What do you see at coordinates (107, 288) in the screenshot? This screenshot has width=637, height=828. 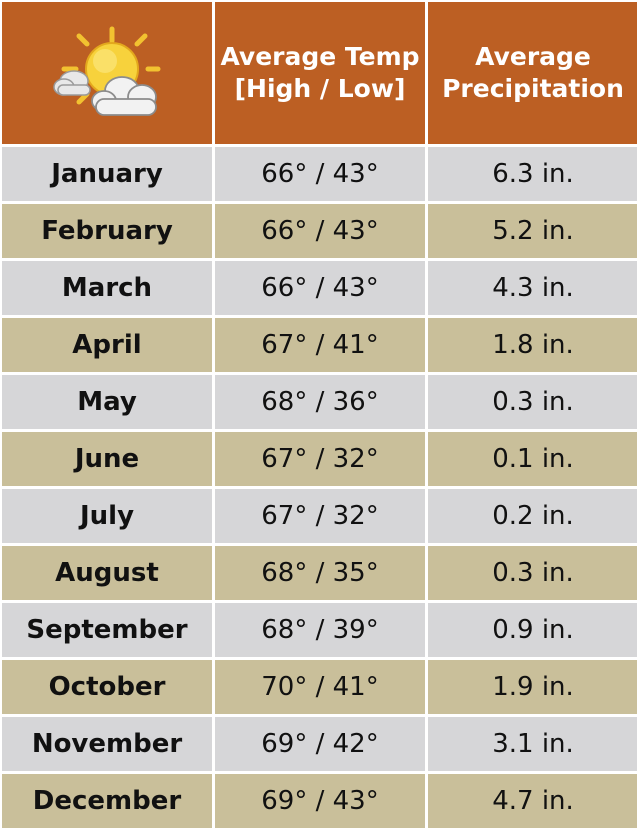 I see `month-cell: March` at bounding box center [107, 288].